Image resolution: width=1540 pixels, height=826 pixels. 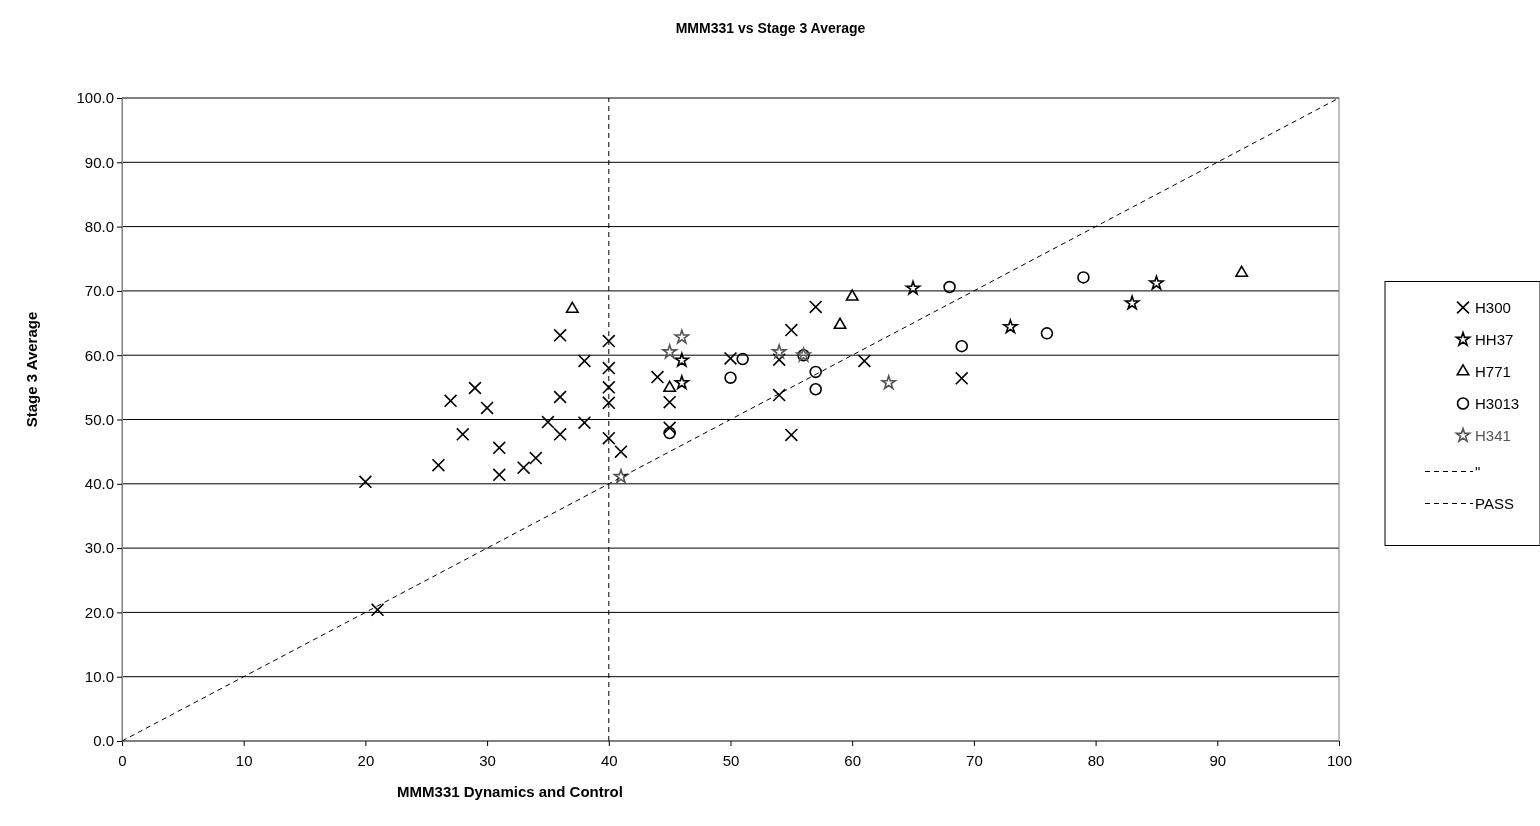 What do you see at coordinates (366, 760) in the screenshot?
I see `x-tick-label: 20` at bounding box center [366, 760].